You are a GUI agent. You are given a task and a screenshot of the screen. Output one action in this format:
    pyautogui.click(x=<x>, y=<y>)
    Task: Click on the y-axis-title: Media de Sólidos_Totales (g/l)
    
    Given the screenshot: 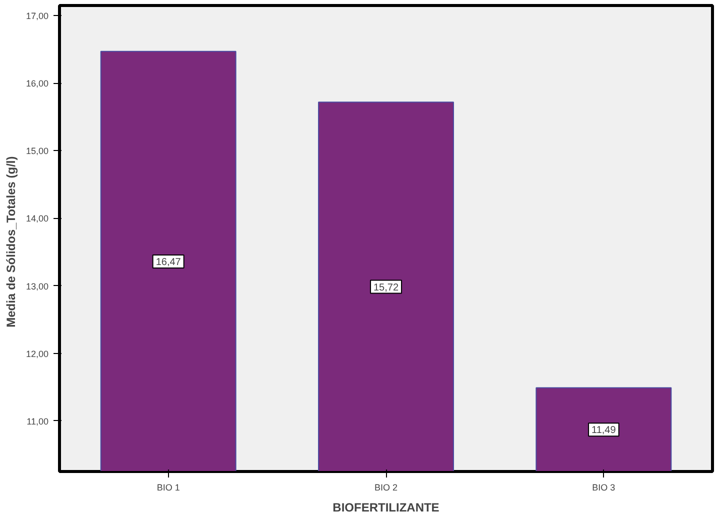 What is the action you would take?
    pyautogui.click(x=11, y=242)
    